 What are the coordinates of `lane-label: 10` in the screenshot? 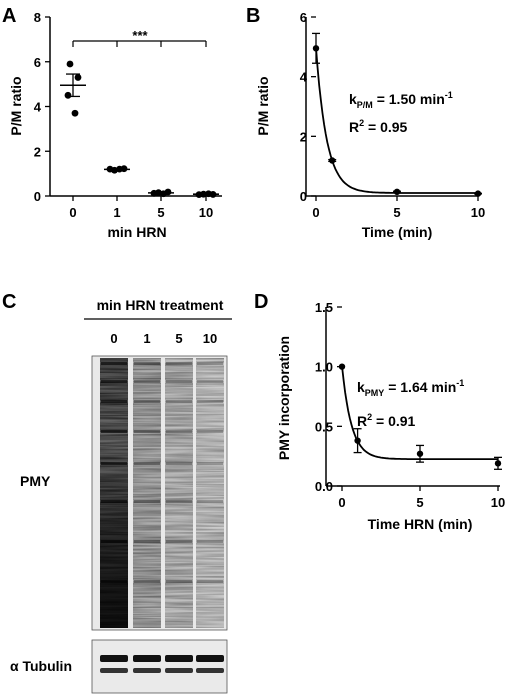 It's located at (210, 338).